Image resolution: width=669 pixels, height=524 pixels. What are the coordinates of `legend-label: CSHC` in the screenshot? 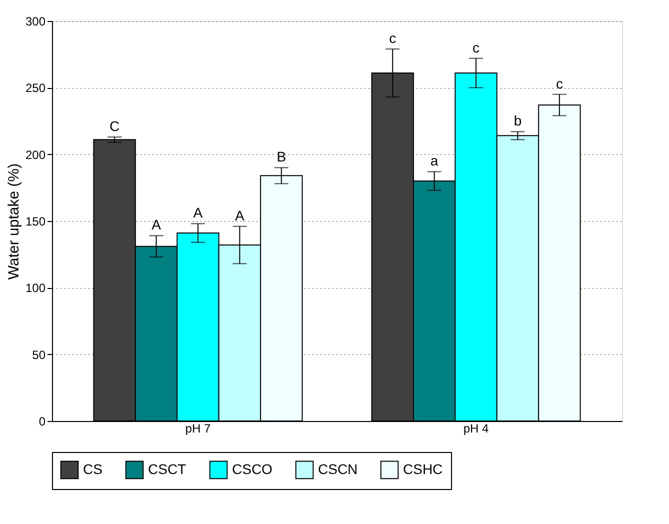 It's located at (423, 468).